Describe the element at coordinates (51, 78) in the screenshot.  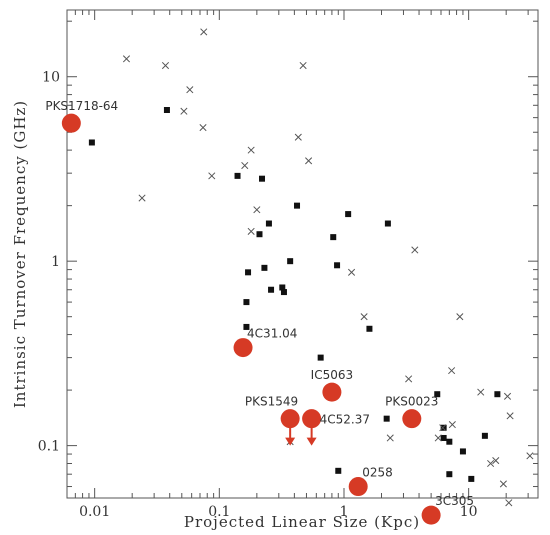
I see `y-tick-label: 10` at that location.